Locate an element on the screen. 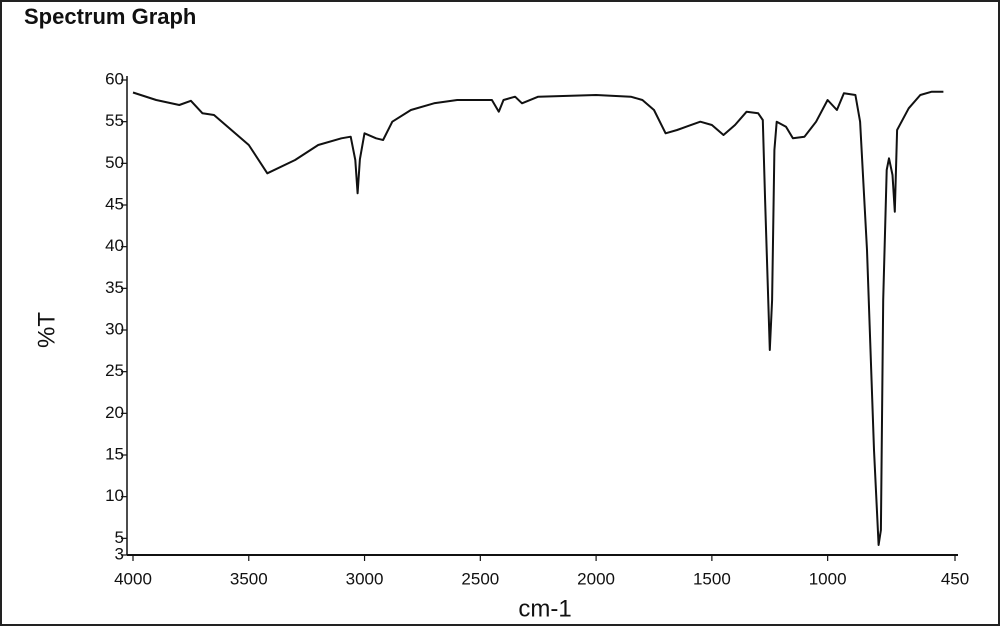 The width and height of the screenshot is (1000, 626). x-tick-label: 3500 is located at coordinates (249, 578).